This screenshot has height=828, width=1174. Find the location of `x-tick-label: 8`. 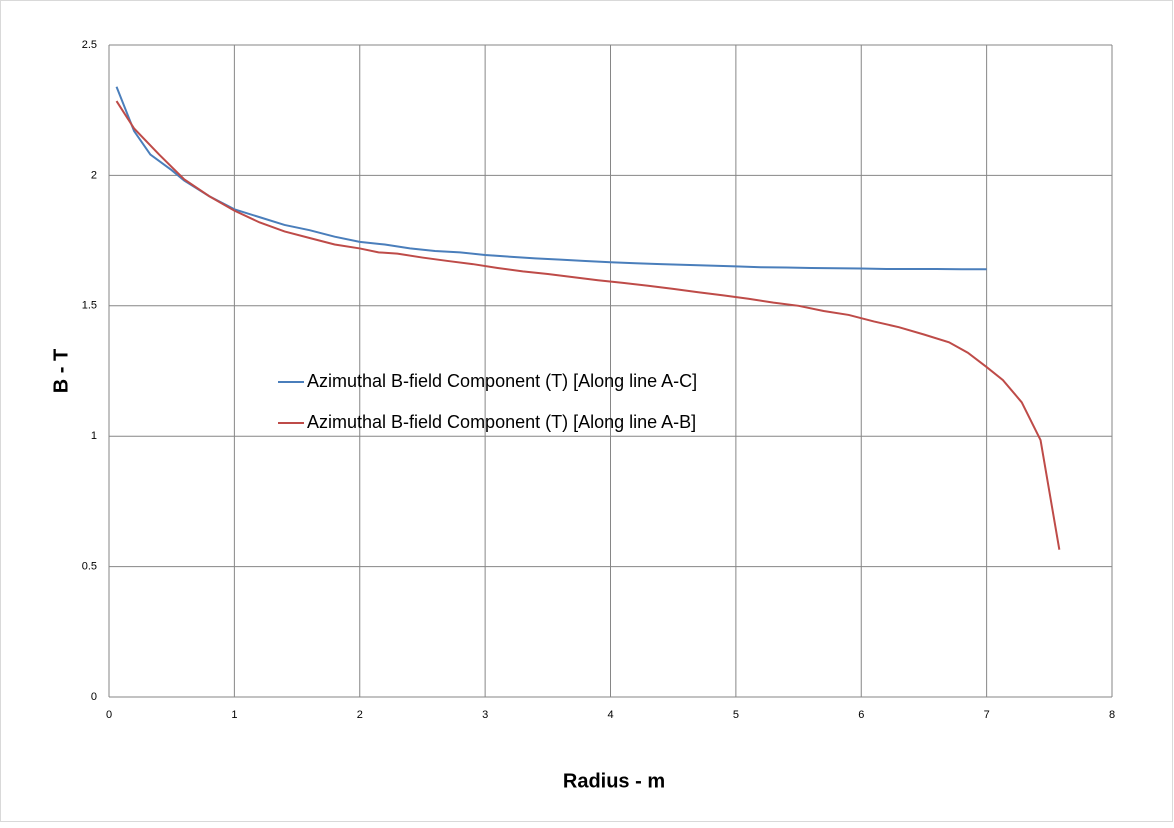

x-tick-label: 8 is located at coordinates (1112, 715).